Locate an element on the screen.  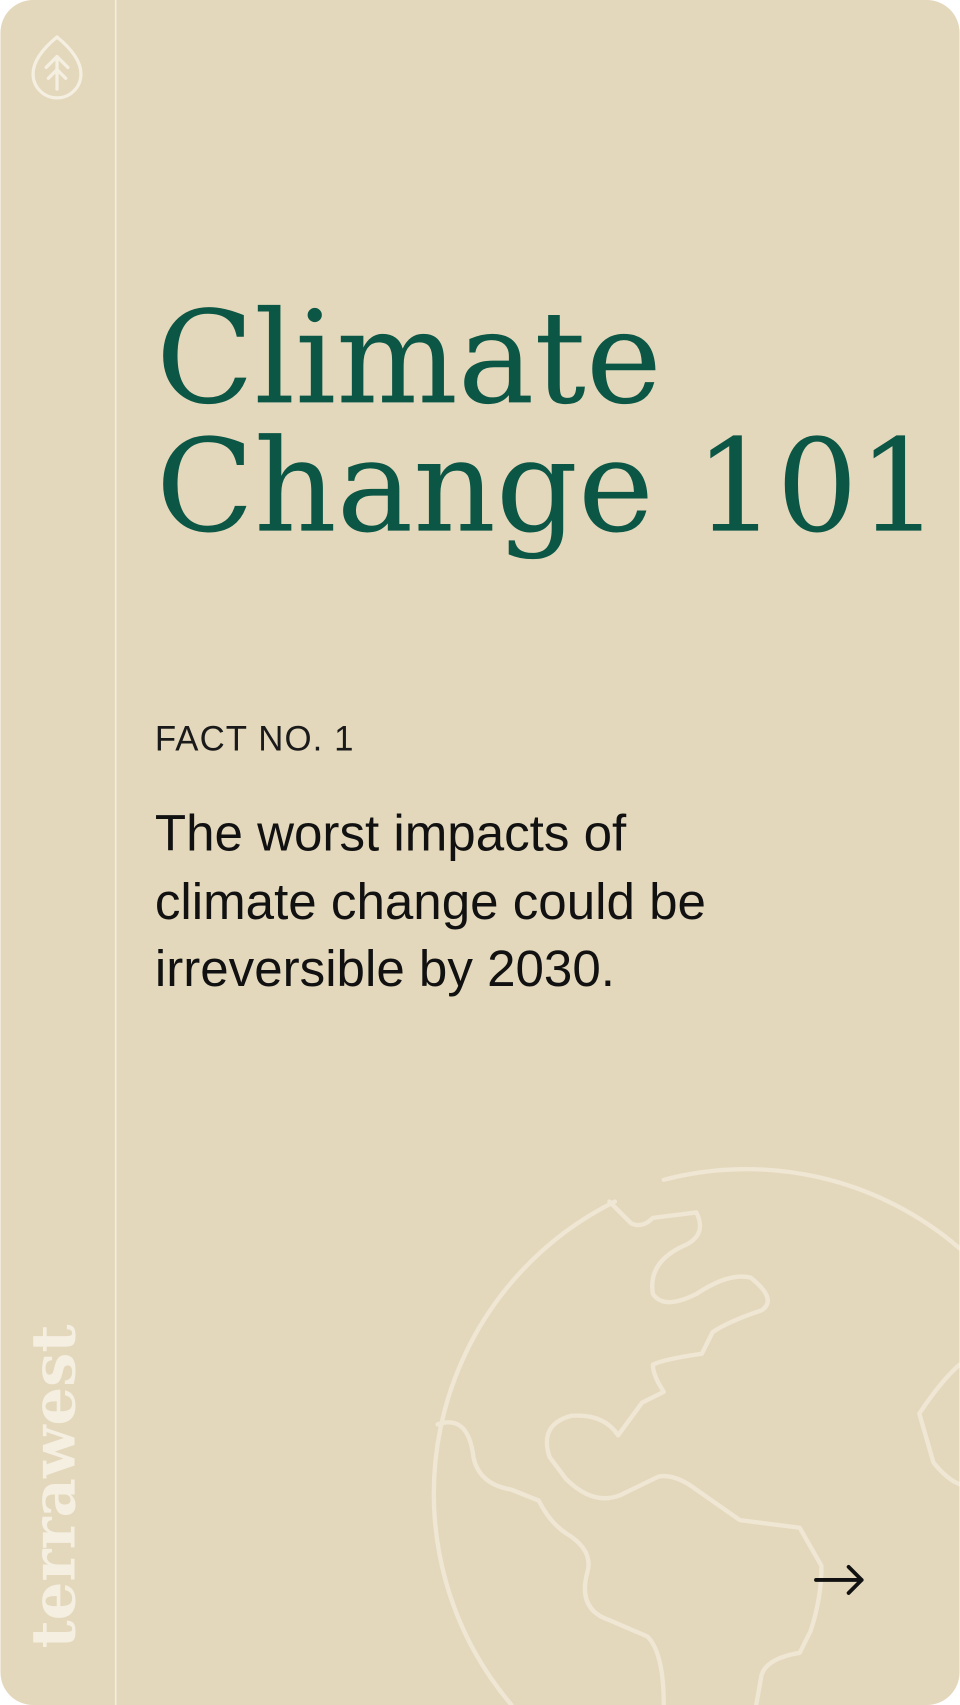
next-arrow is located at coordinates (839, 1580).